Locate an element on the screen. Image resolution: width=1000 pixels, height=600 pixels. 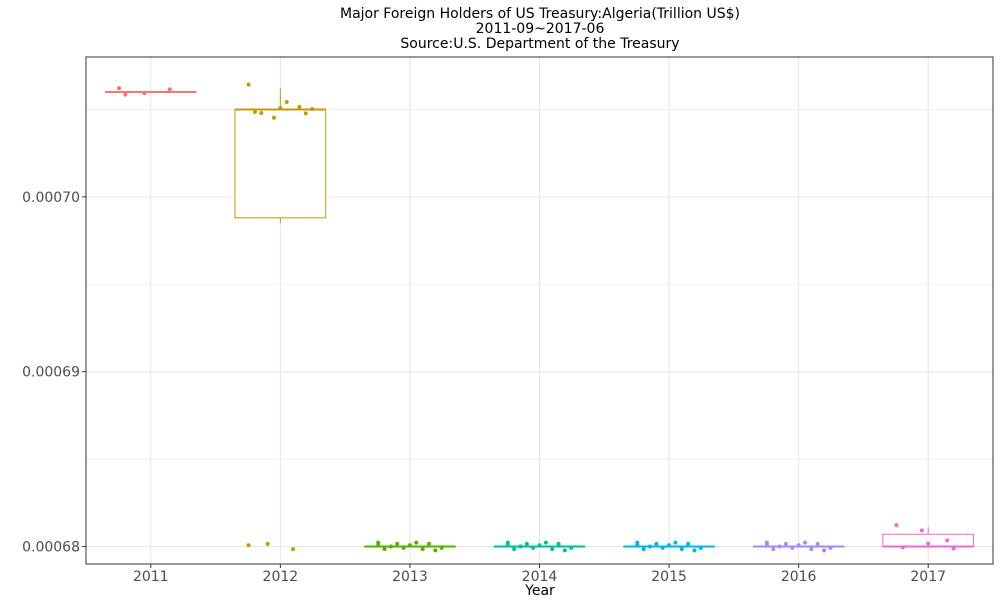
box-2017 is located at coordinates (928, 537).